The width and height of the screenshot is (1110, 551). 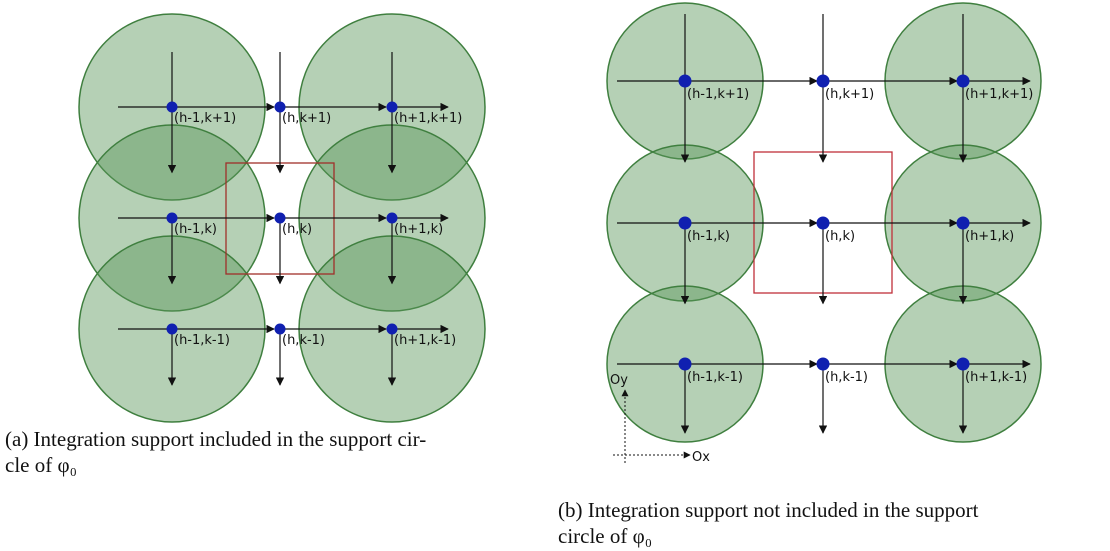 What do you see at coordinates (41, 465) in the screenshot?
I see `caption-line: cle of φ₀` at bounding box center [41, 465].